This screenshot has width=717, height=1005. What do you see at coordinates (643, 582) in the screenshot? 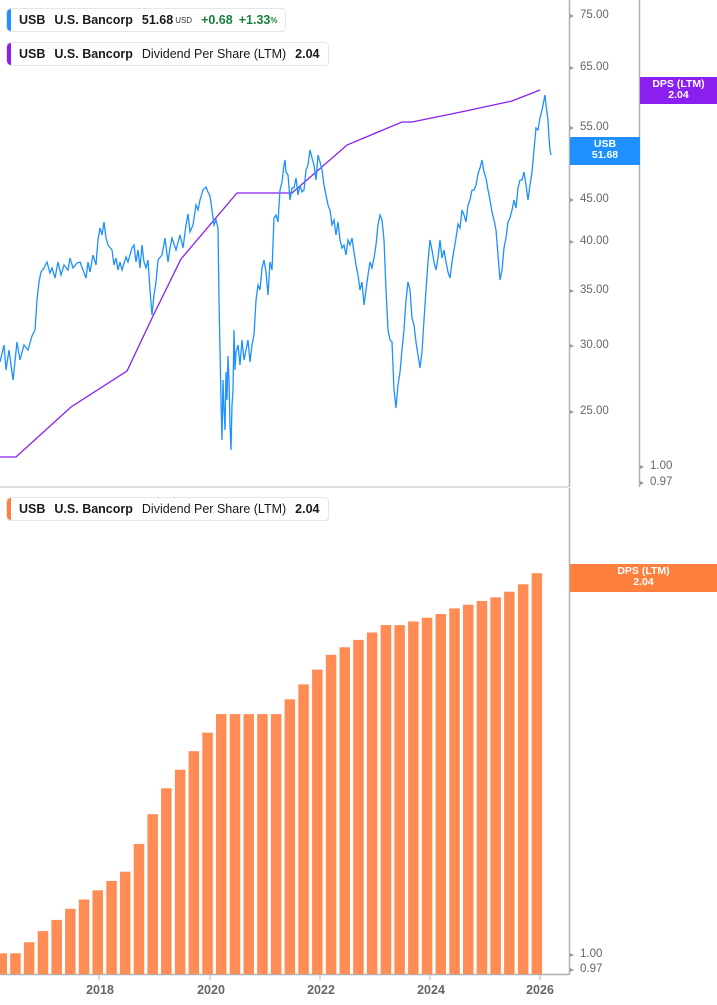
I see `bottom-dps-tag-value: 2.04` at bounding box center [643, 582].